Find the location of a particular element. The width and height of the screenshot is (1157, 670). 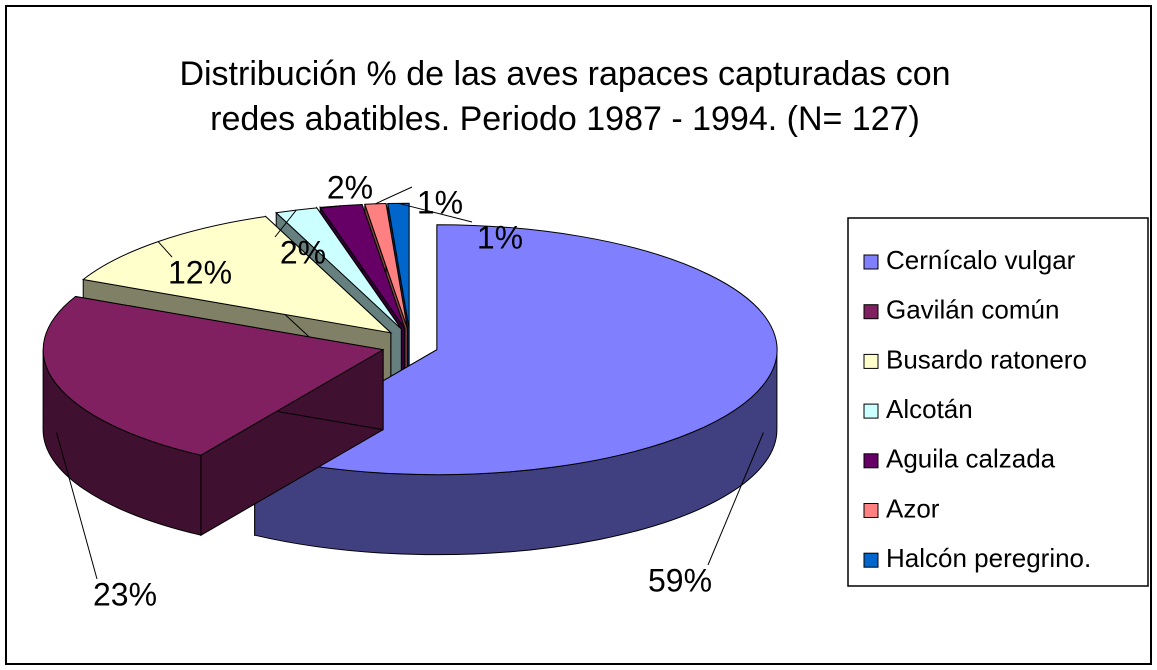

legend-label: Cernícalo vulgar is located at coordinates (981, 260).